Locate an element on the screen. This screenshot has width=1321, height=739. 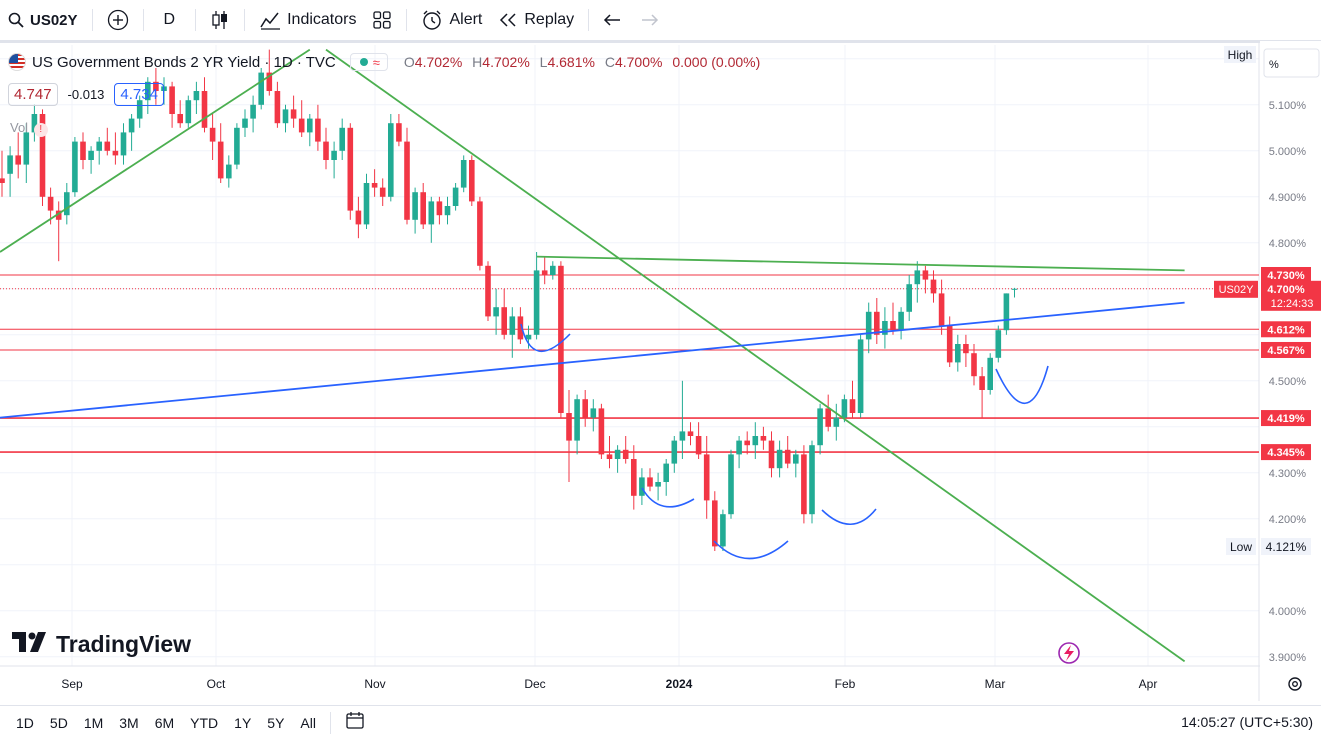
range-button-5d: 5D is located at coordinates (58, 722).